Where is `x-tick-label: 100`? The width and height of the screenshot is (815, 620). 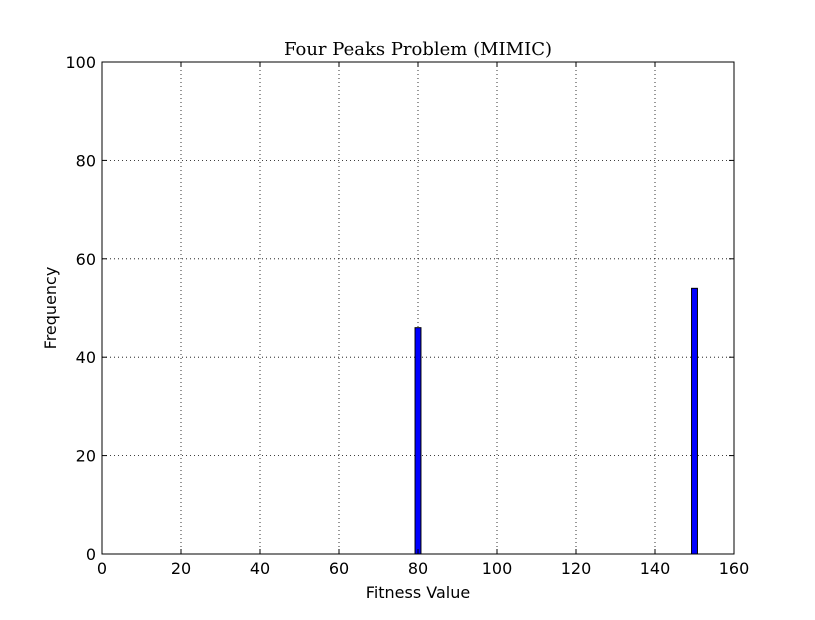
x-tick-label: 100 is located at coordinates (497, 568).